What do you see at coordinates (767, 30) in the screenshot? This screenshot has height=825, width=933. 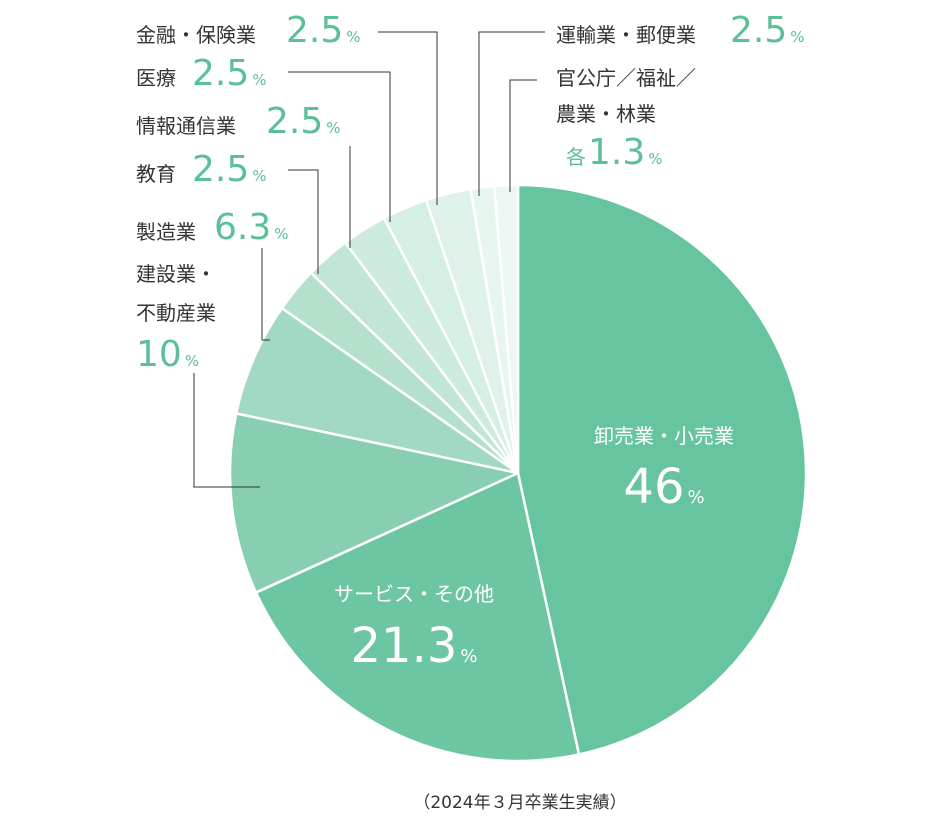 I see `value-transport: 2.5%` at bounding box center [767, 30].